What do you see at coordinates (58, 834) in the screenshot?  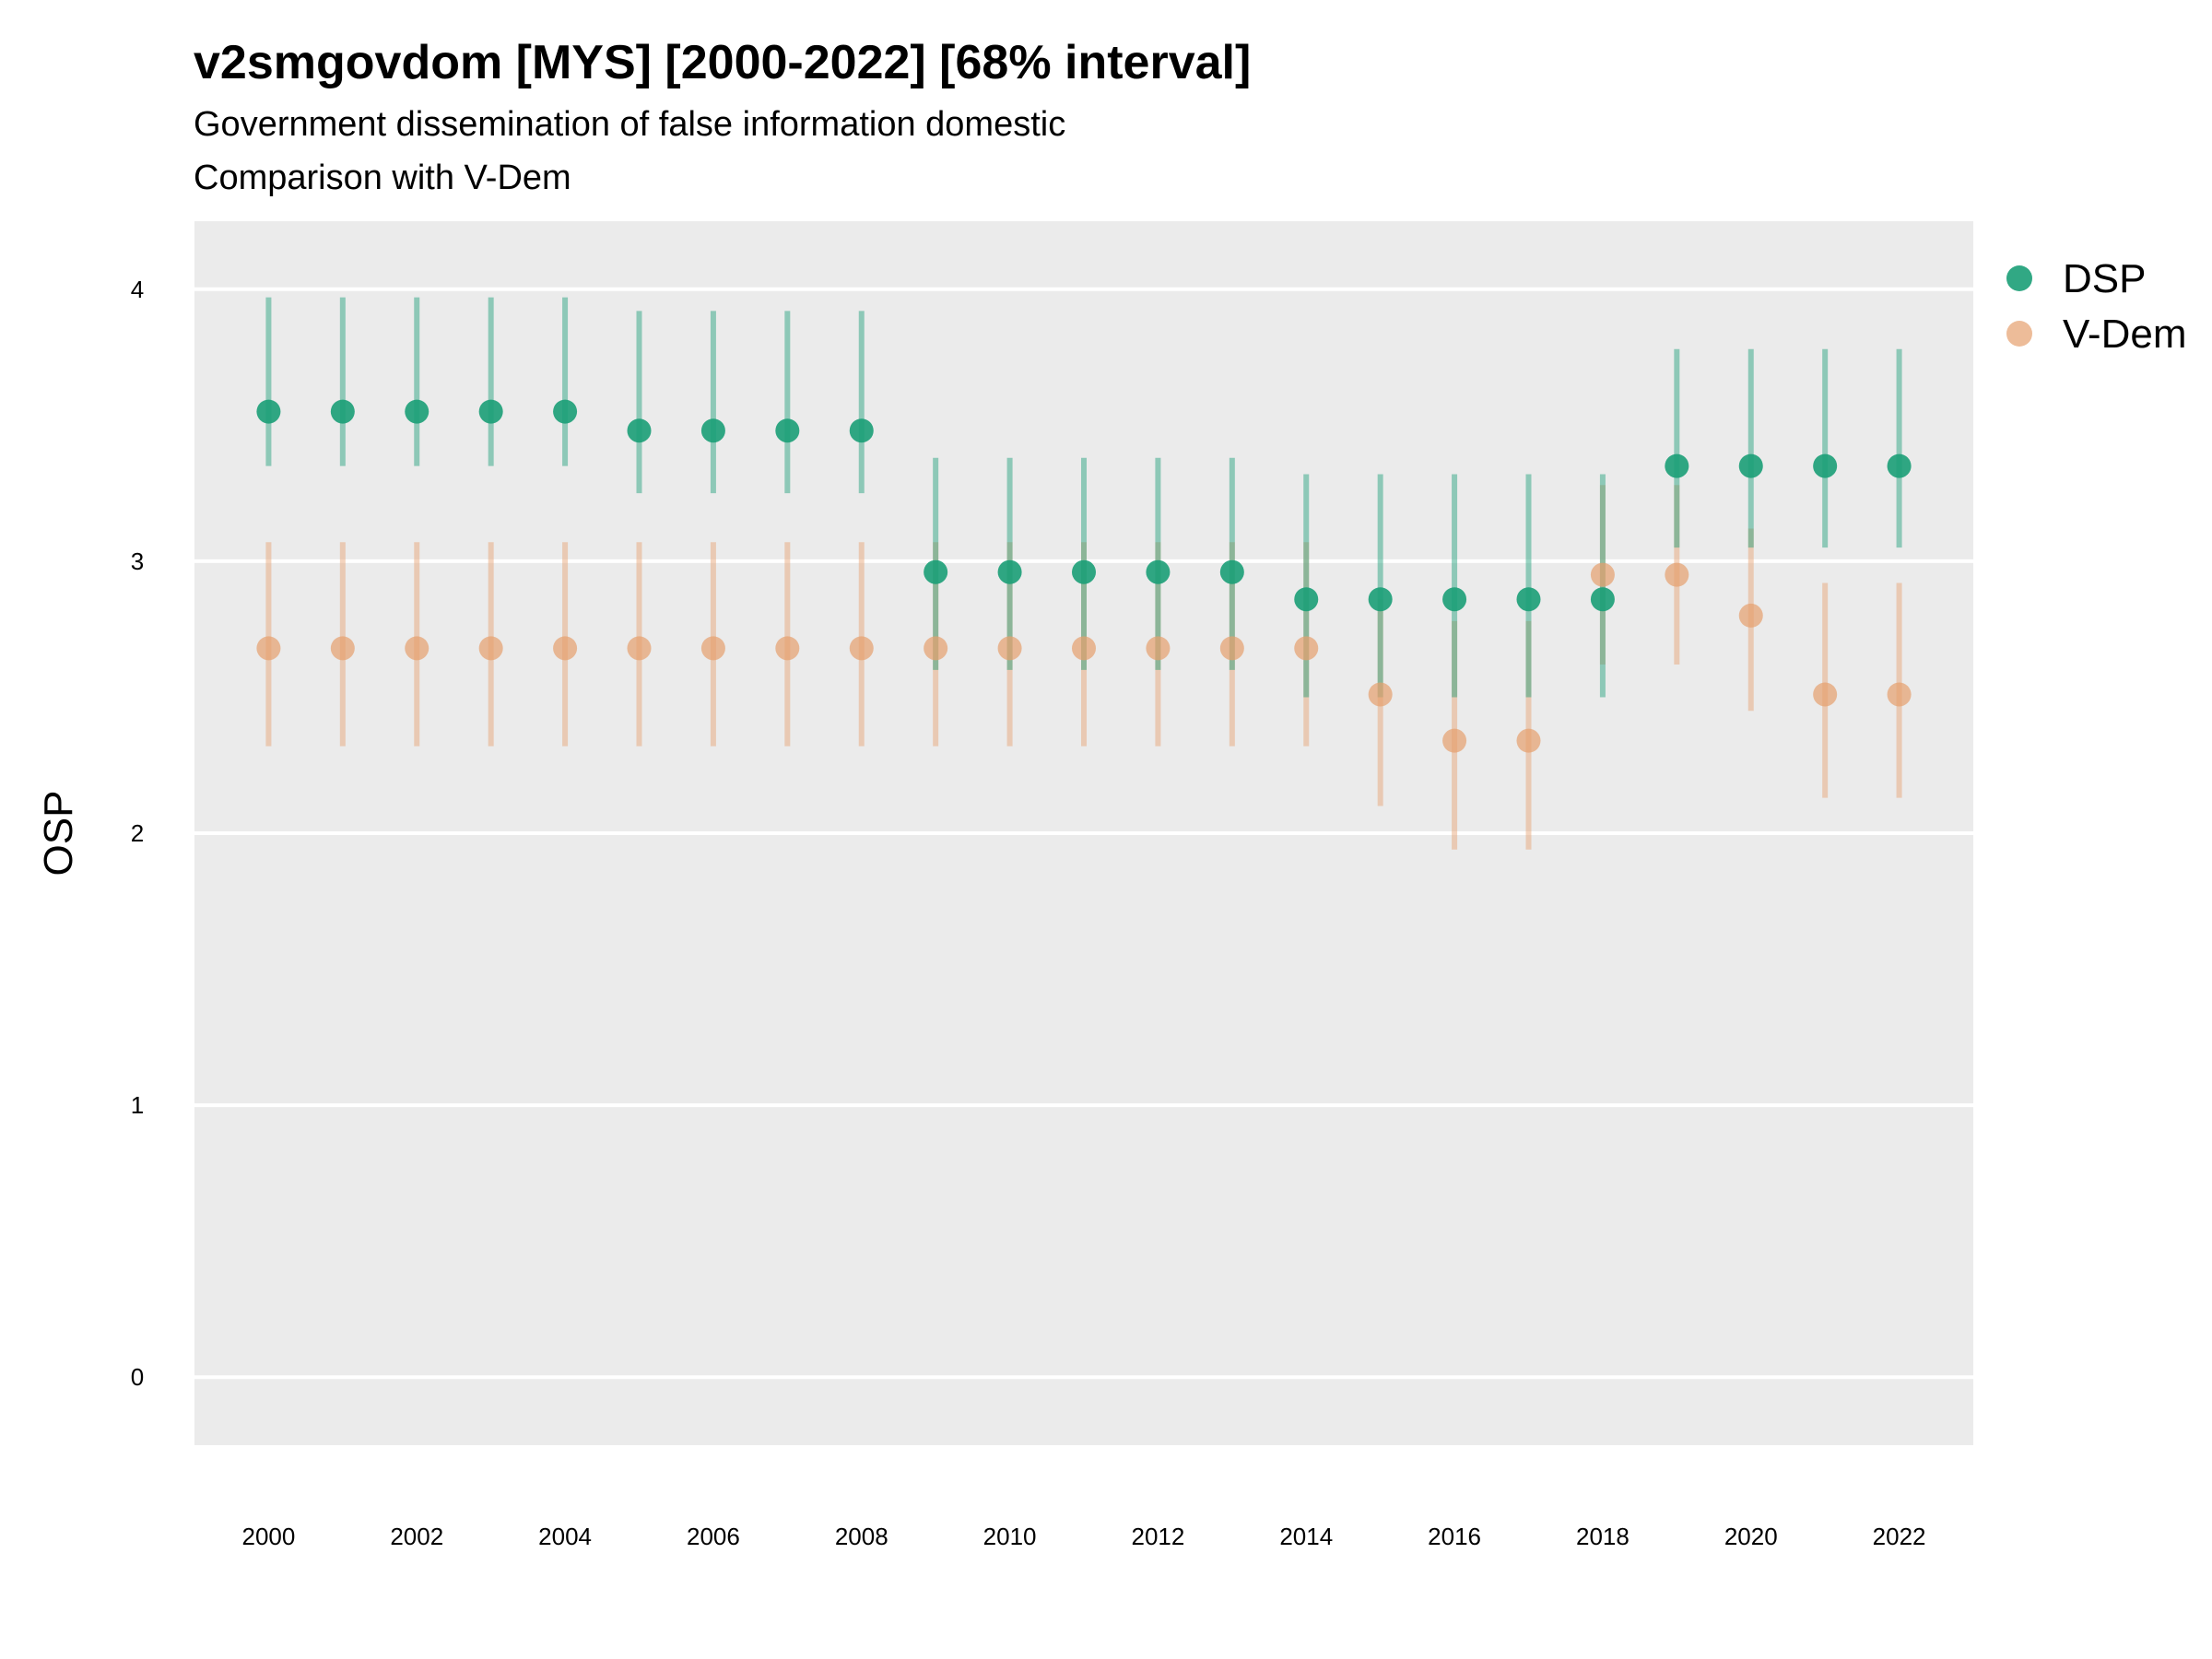 I see `y-axis-title: OSP` at bounding box center [58, 834].